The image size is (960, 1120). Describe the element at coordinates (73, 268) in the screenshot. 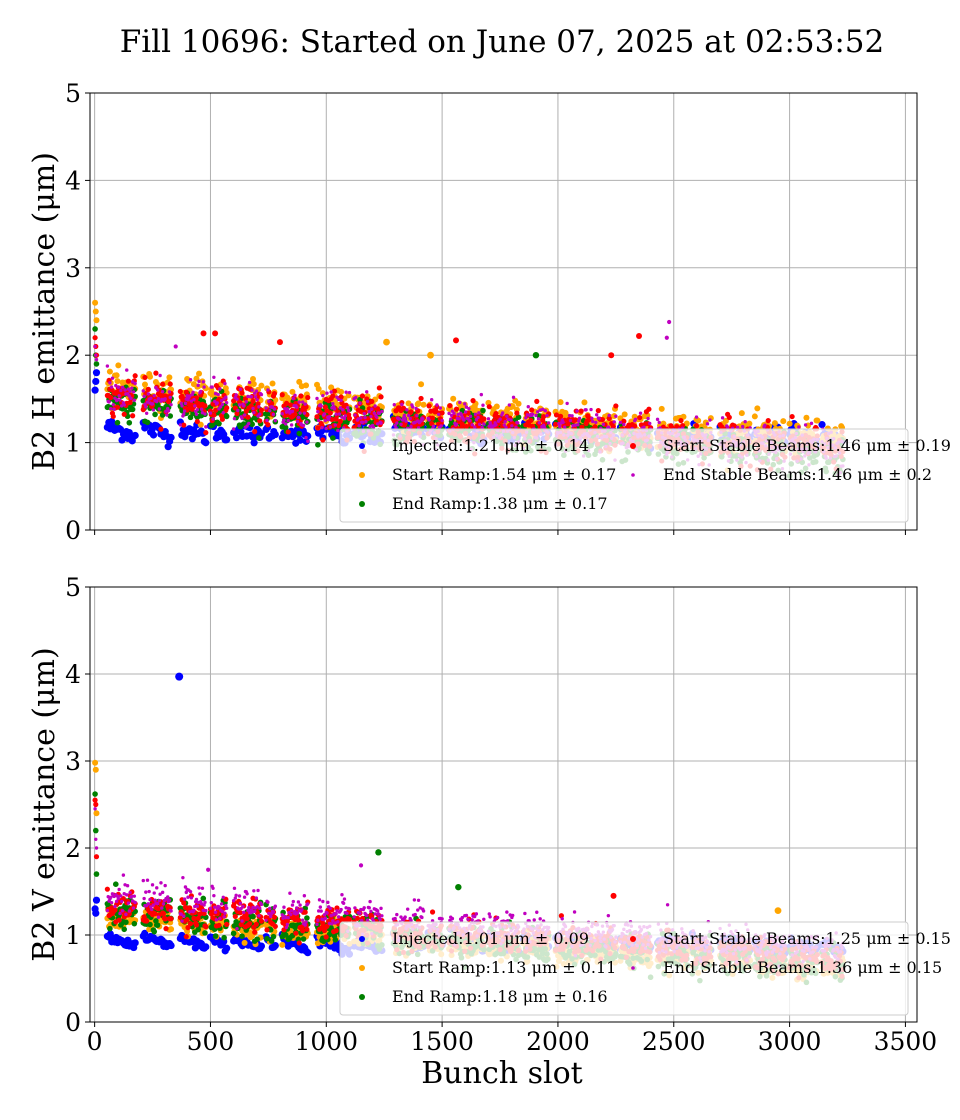

I see `y-tick-label: 3` at that location.